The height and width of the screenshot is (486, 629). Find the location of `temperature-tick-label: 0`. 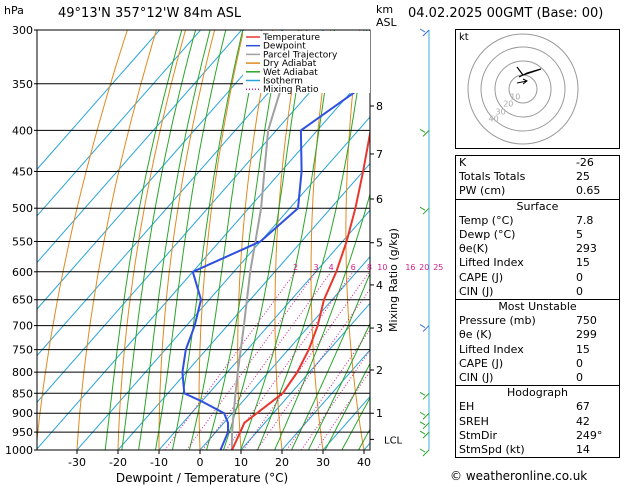

temperature-tick-label: 0 is located at coordinates (200, 462).